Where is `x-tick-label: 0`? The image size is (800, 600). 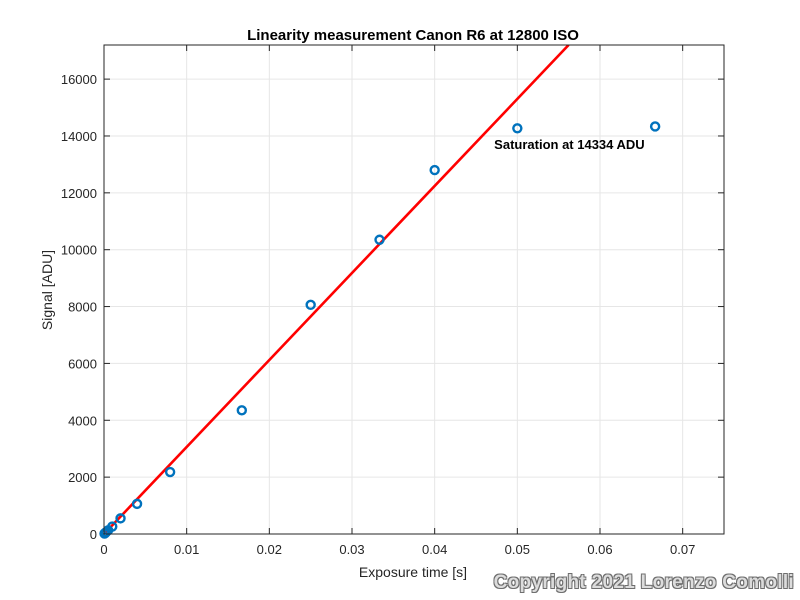
x-tick-label: 0 is located at coordinates (103, 549).